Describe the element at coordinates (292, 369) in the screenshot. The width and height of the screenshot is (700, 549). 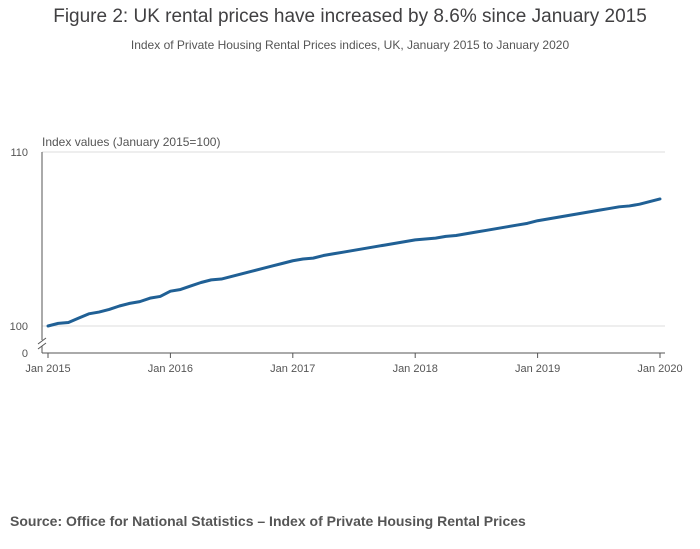
I see `x-tick-label: Jan 2017` at that location.